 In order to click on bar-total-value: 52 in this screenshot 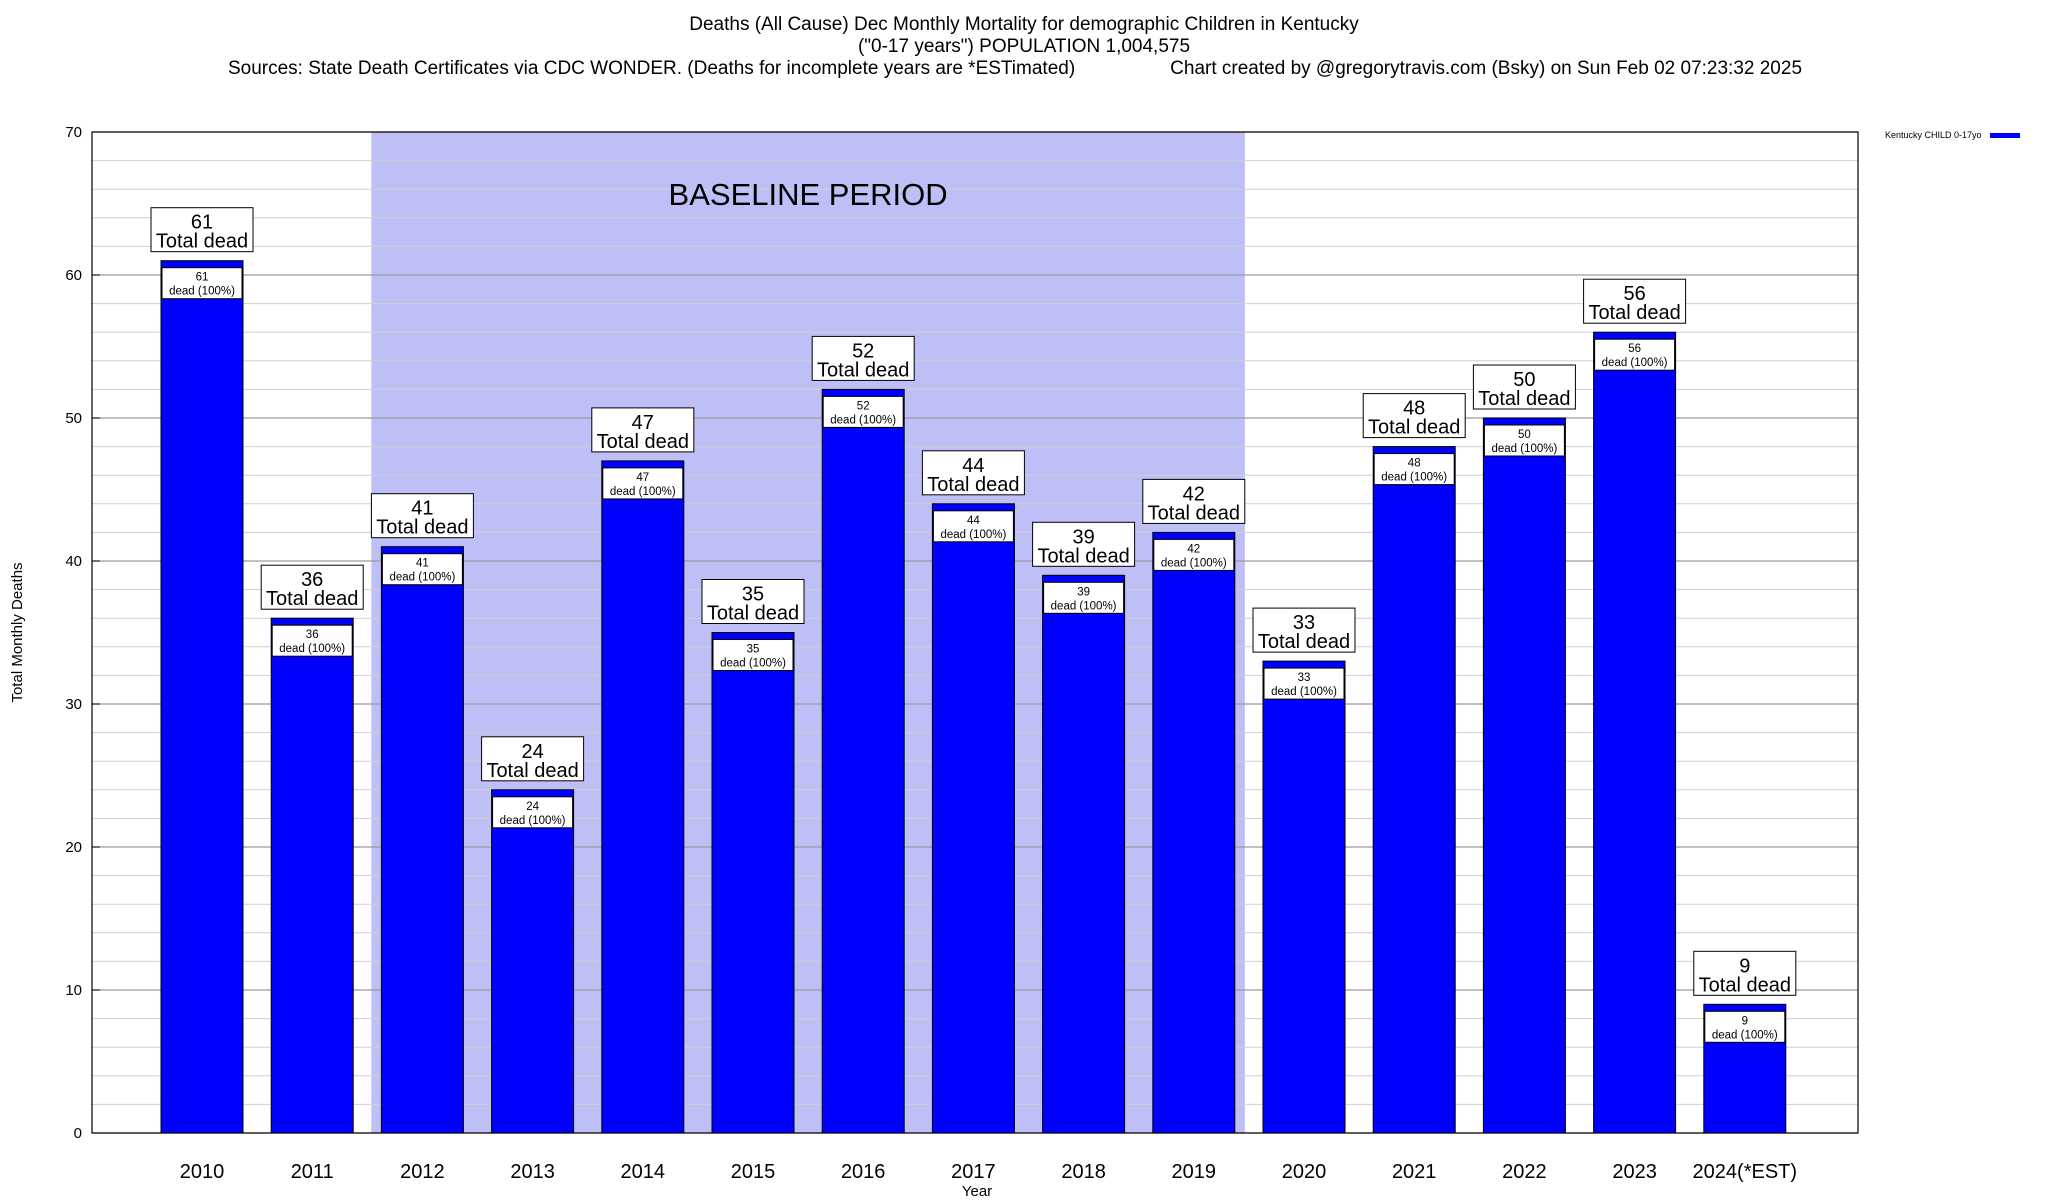, I will do `click(863, 351)`.